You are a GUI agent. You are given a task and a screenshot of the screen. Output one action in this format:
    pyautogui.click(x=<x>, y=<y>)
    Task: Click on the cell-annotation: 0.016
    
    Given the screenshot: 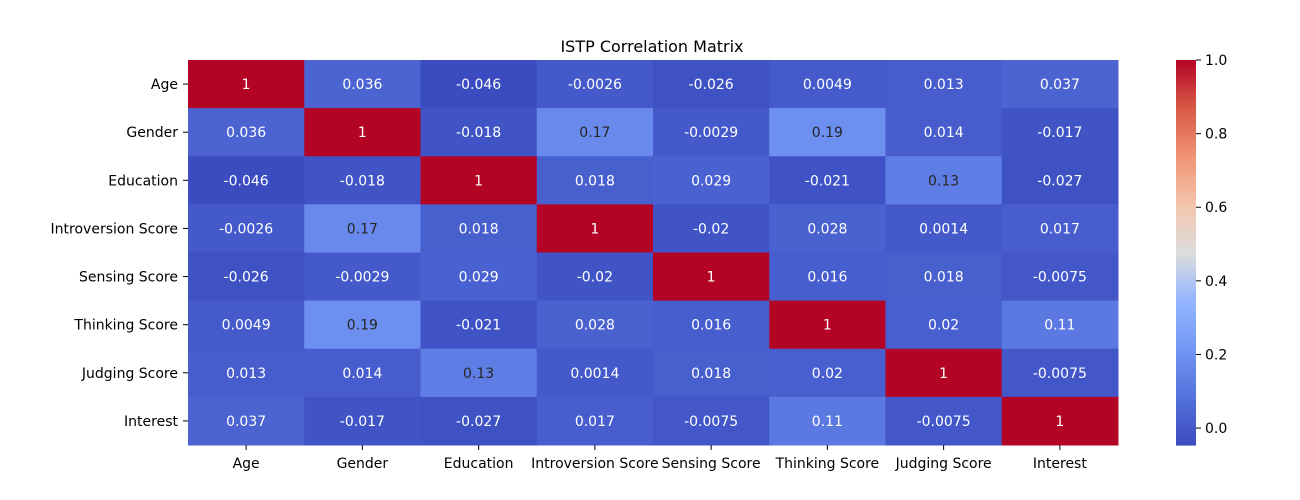 What is the action you would take?
    pyautogui.click(x=827, y=278)
    